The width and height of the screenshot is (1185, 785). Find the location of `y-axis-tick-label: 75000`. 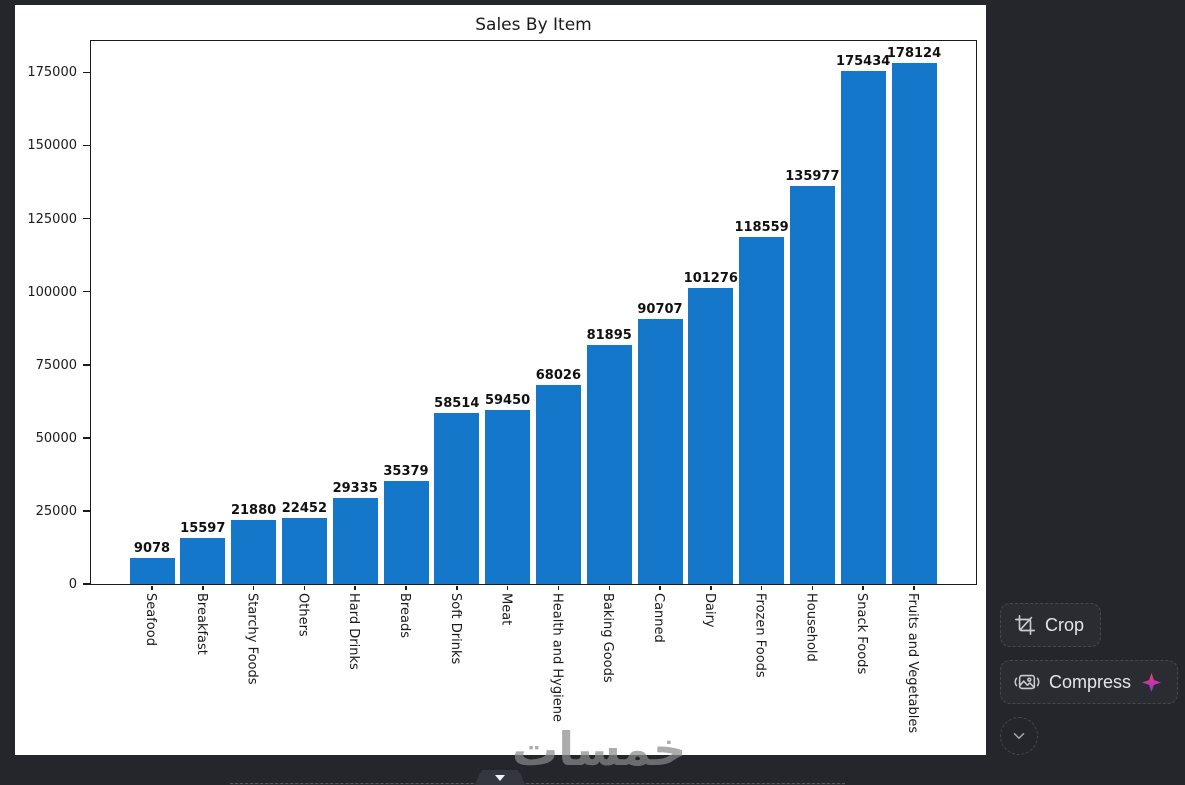

y-axis-tick-label: 75000 is located at coordinates (56, 365).